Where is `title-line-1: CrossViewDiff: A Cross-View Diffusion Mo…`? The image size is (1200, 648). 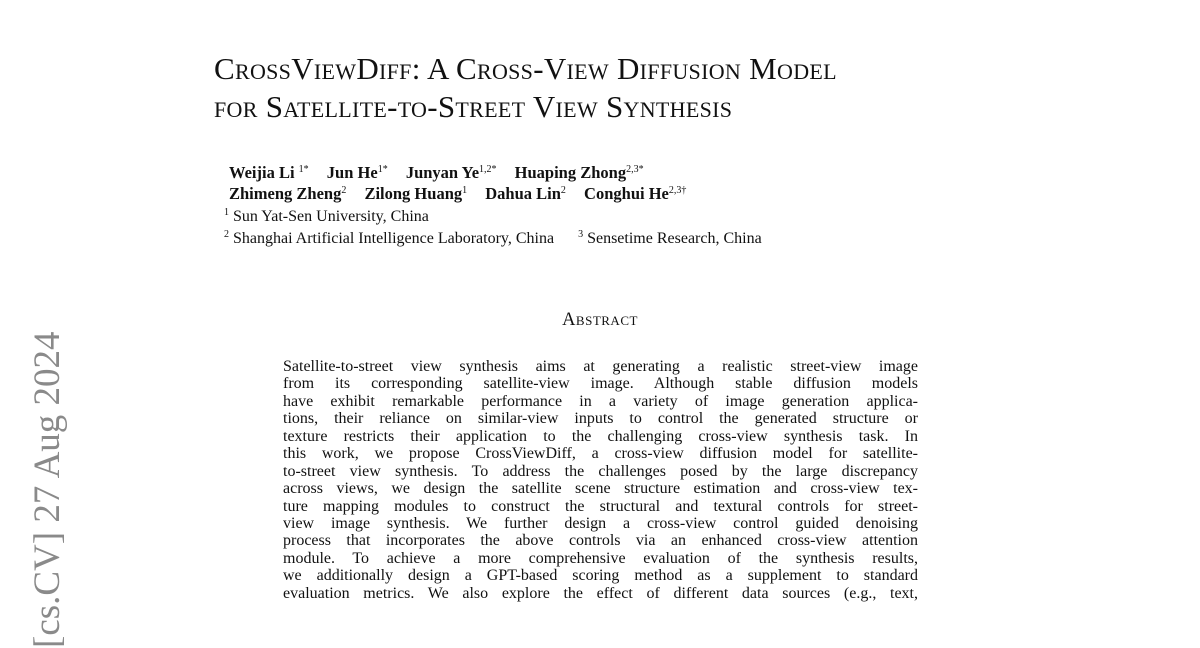 title-line-1: CrossViewDiff: A Cross-View Diffusion Mo… is located at coordinates (525, 68).